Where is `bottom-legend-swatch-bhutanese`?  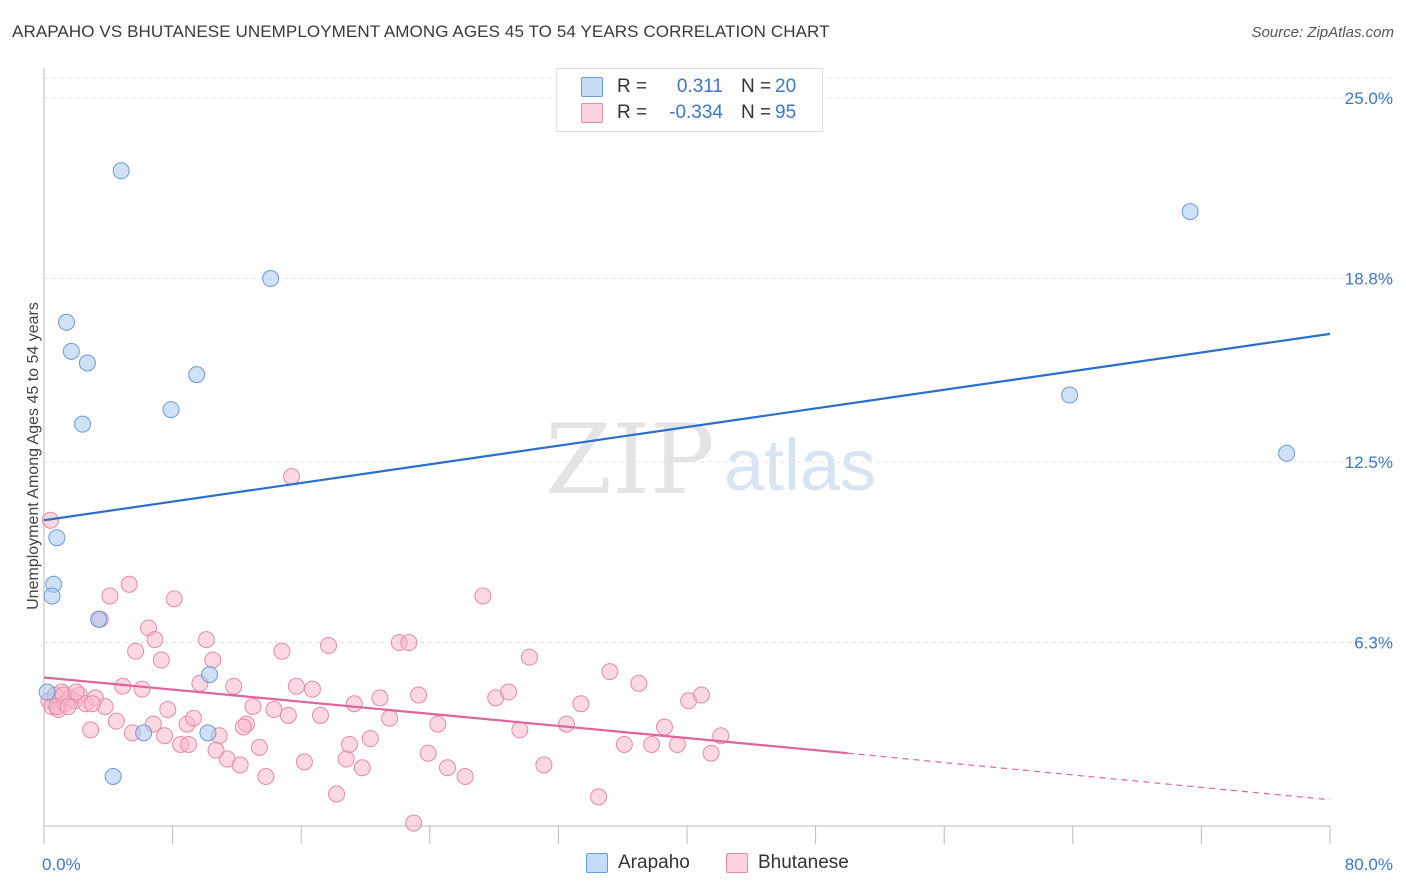
bottom-legend-swatch-bhutanese is located at coordinates (737, 863).